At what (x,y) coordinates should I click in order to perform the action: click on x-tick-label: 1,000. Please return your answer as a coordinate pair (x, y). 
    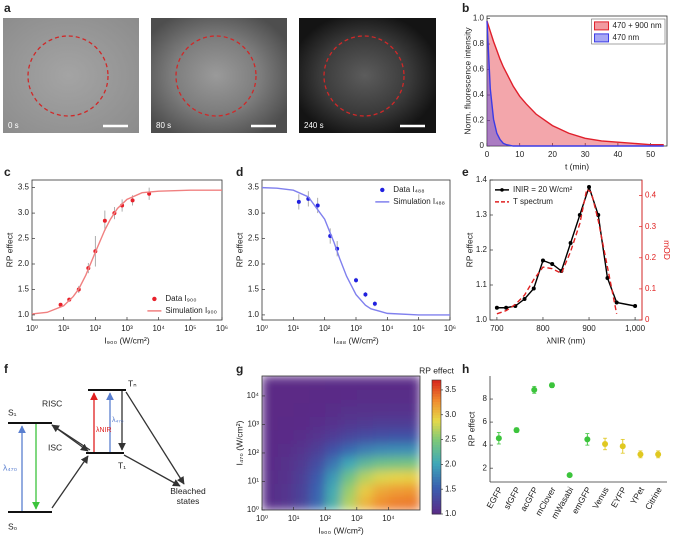
    Looking at the image, I should click on (635, 328).